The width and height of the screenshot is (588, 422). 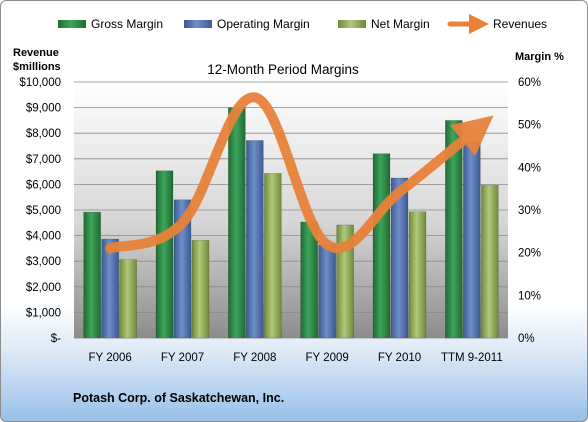 What do you see at coordinates (56, 339) in the screenshot?
I see `left-tick-label: $-` at bounding box center [56, 339].